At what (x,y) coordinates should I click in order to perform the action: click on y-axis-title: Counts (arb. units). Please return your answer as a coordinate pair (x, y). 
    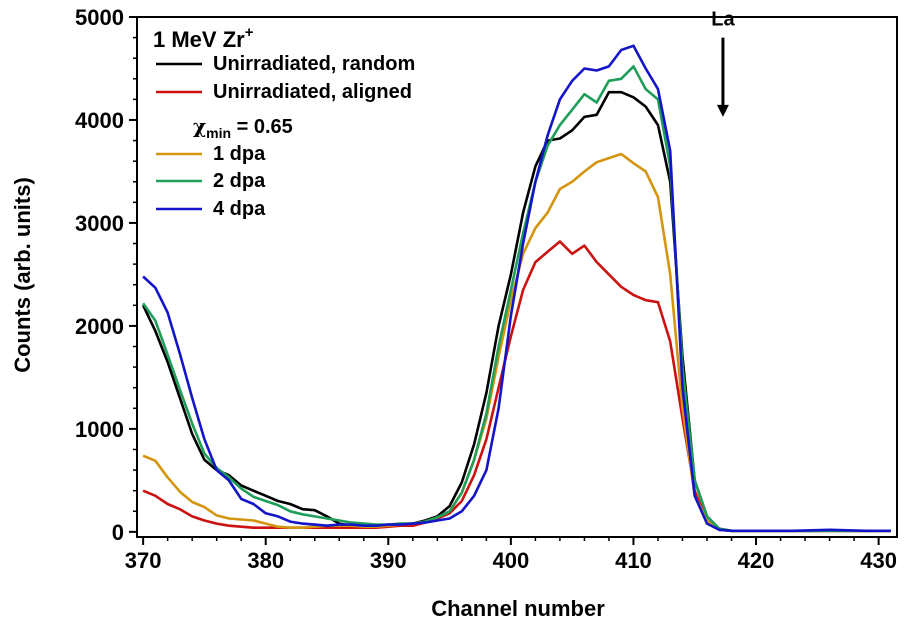
    Looking at the image, I should click on (22, 275).